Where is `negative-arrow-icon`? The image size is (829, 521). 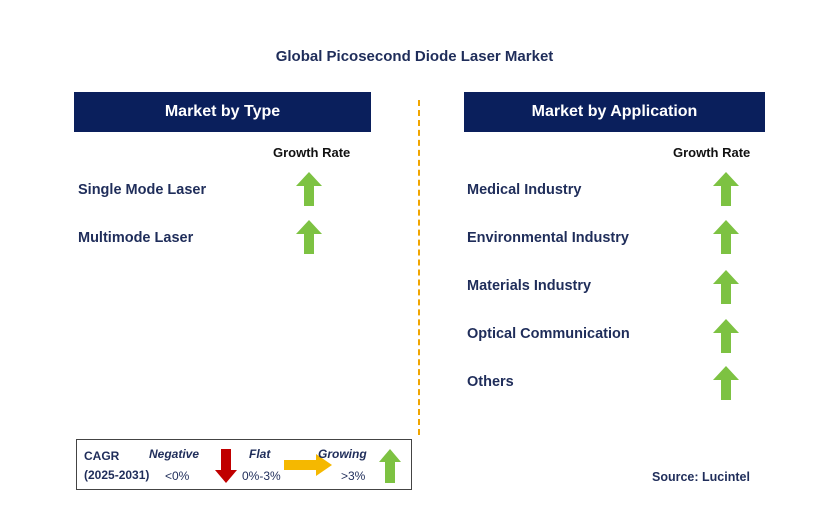 negative-arrow-icon is located at coordinates (226, 466).